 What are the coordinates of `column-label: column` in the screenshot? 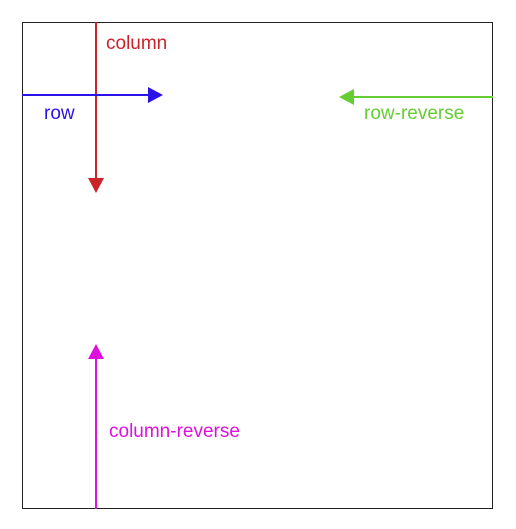 It's located at (137, 43).